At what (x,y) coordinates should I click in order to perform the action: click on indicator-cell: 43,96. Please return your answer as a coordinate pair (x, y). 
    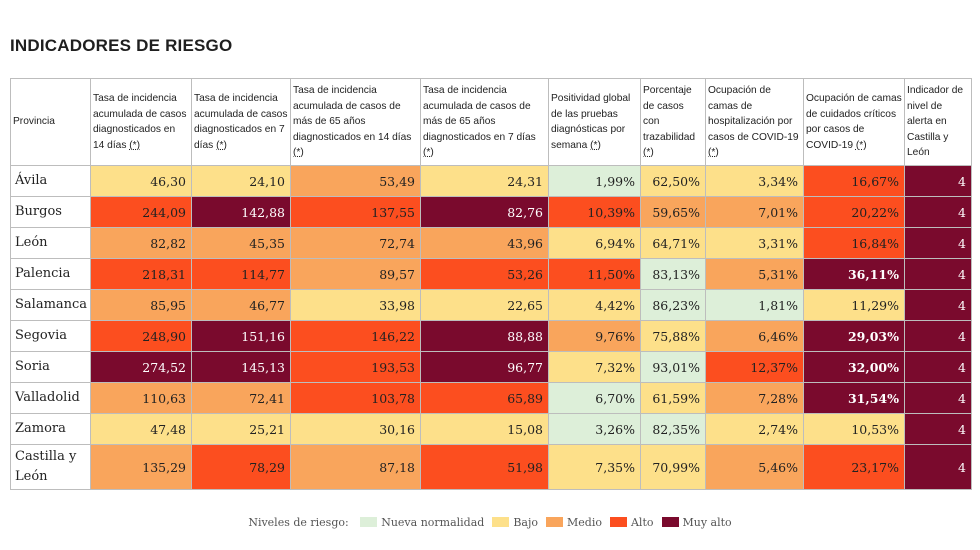
    Looking at the image, I should click on (484, 243).